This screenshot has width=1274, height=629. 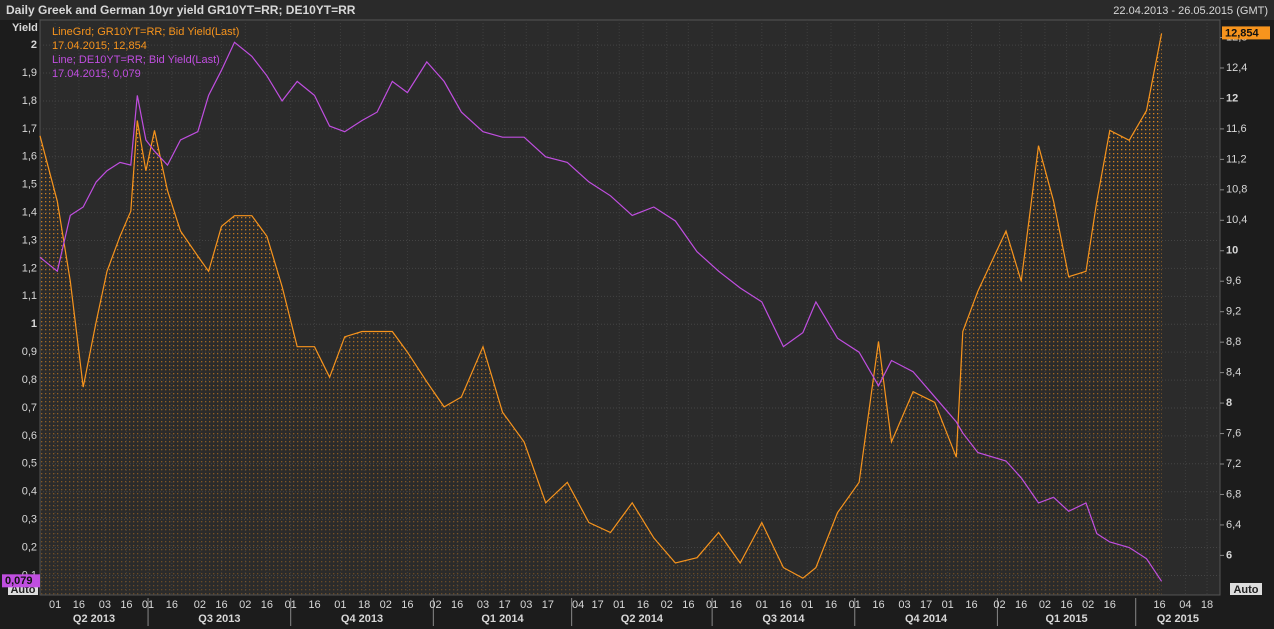 What do you see at coordinates (1066, 619) in the screenshot?
I see `quarter-label: Q1 2015` at bounding box center [1066, 619].